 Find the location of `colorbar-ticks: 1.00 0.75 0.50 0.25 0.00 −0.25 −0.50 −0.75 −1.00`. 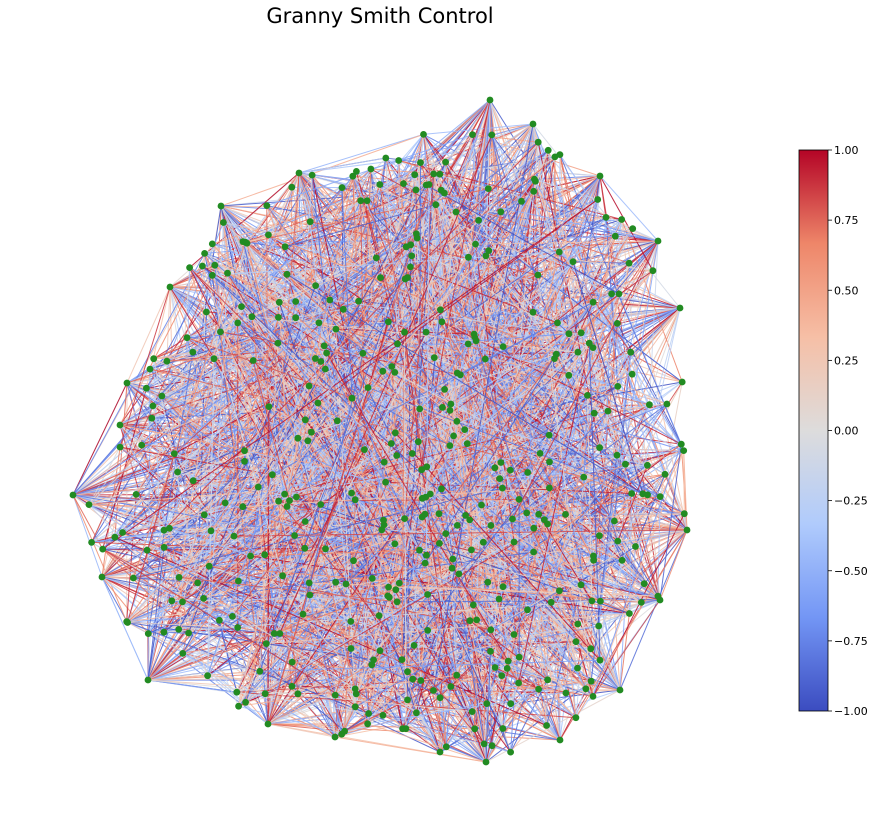

colorbar-ticks: 1.00 0.75 0.50 0.25 0.00 −0.25 −0.50 −0.75 −1.00 is located at coordinates (848, 431).